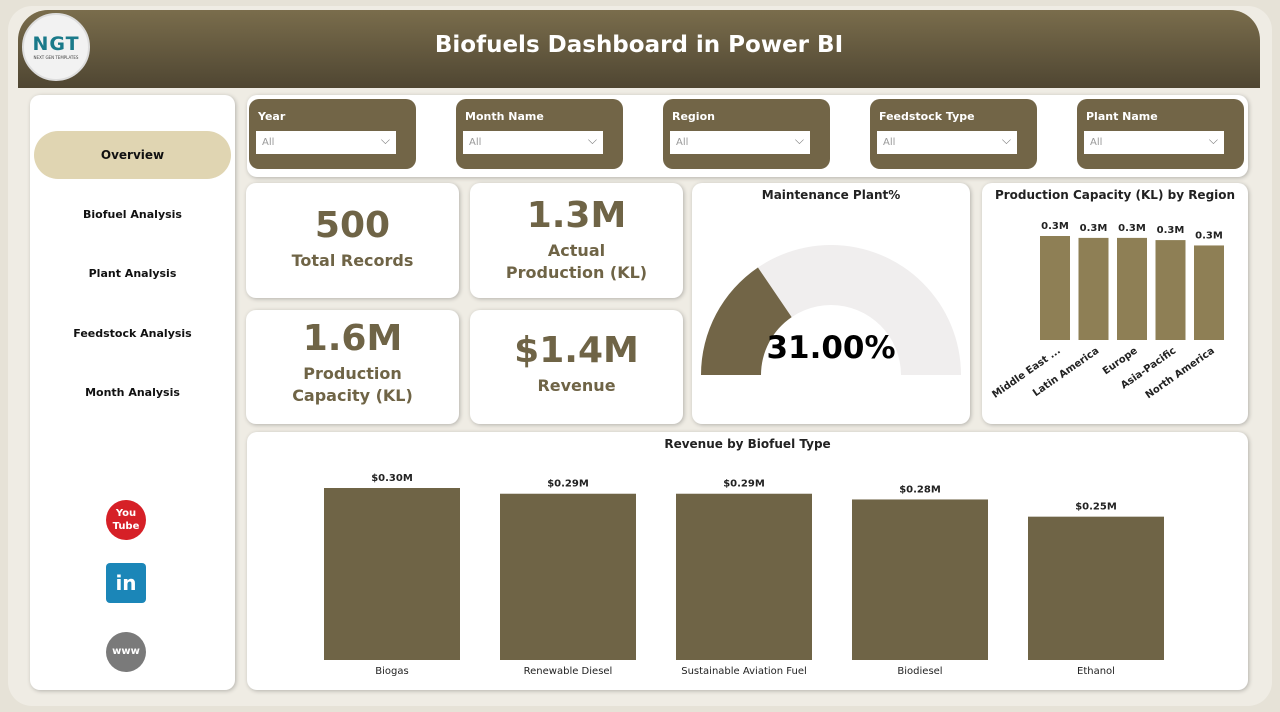  I want to click on kpi-revenue: $1.4M Revenue, so click(576, 367).